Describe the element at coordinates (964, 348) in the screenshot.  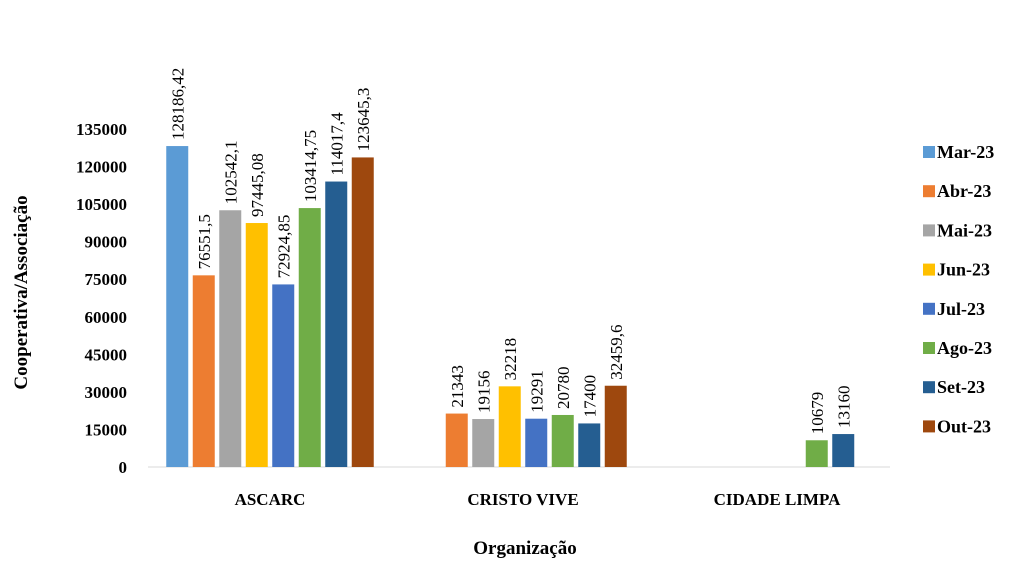
I see `legend-label: Ago-23` at that location.